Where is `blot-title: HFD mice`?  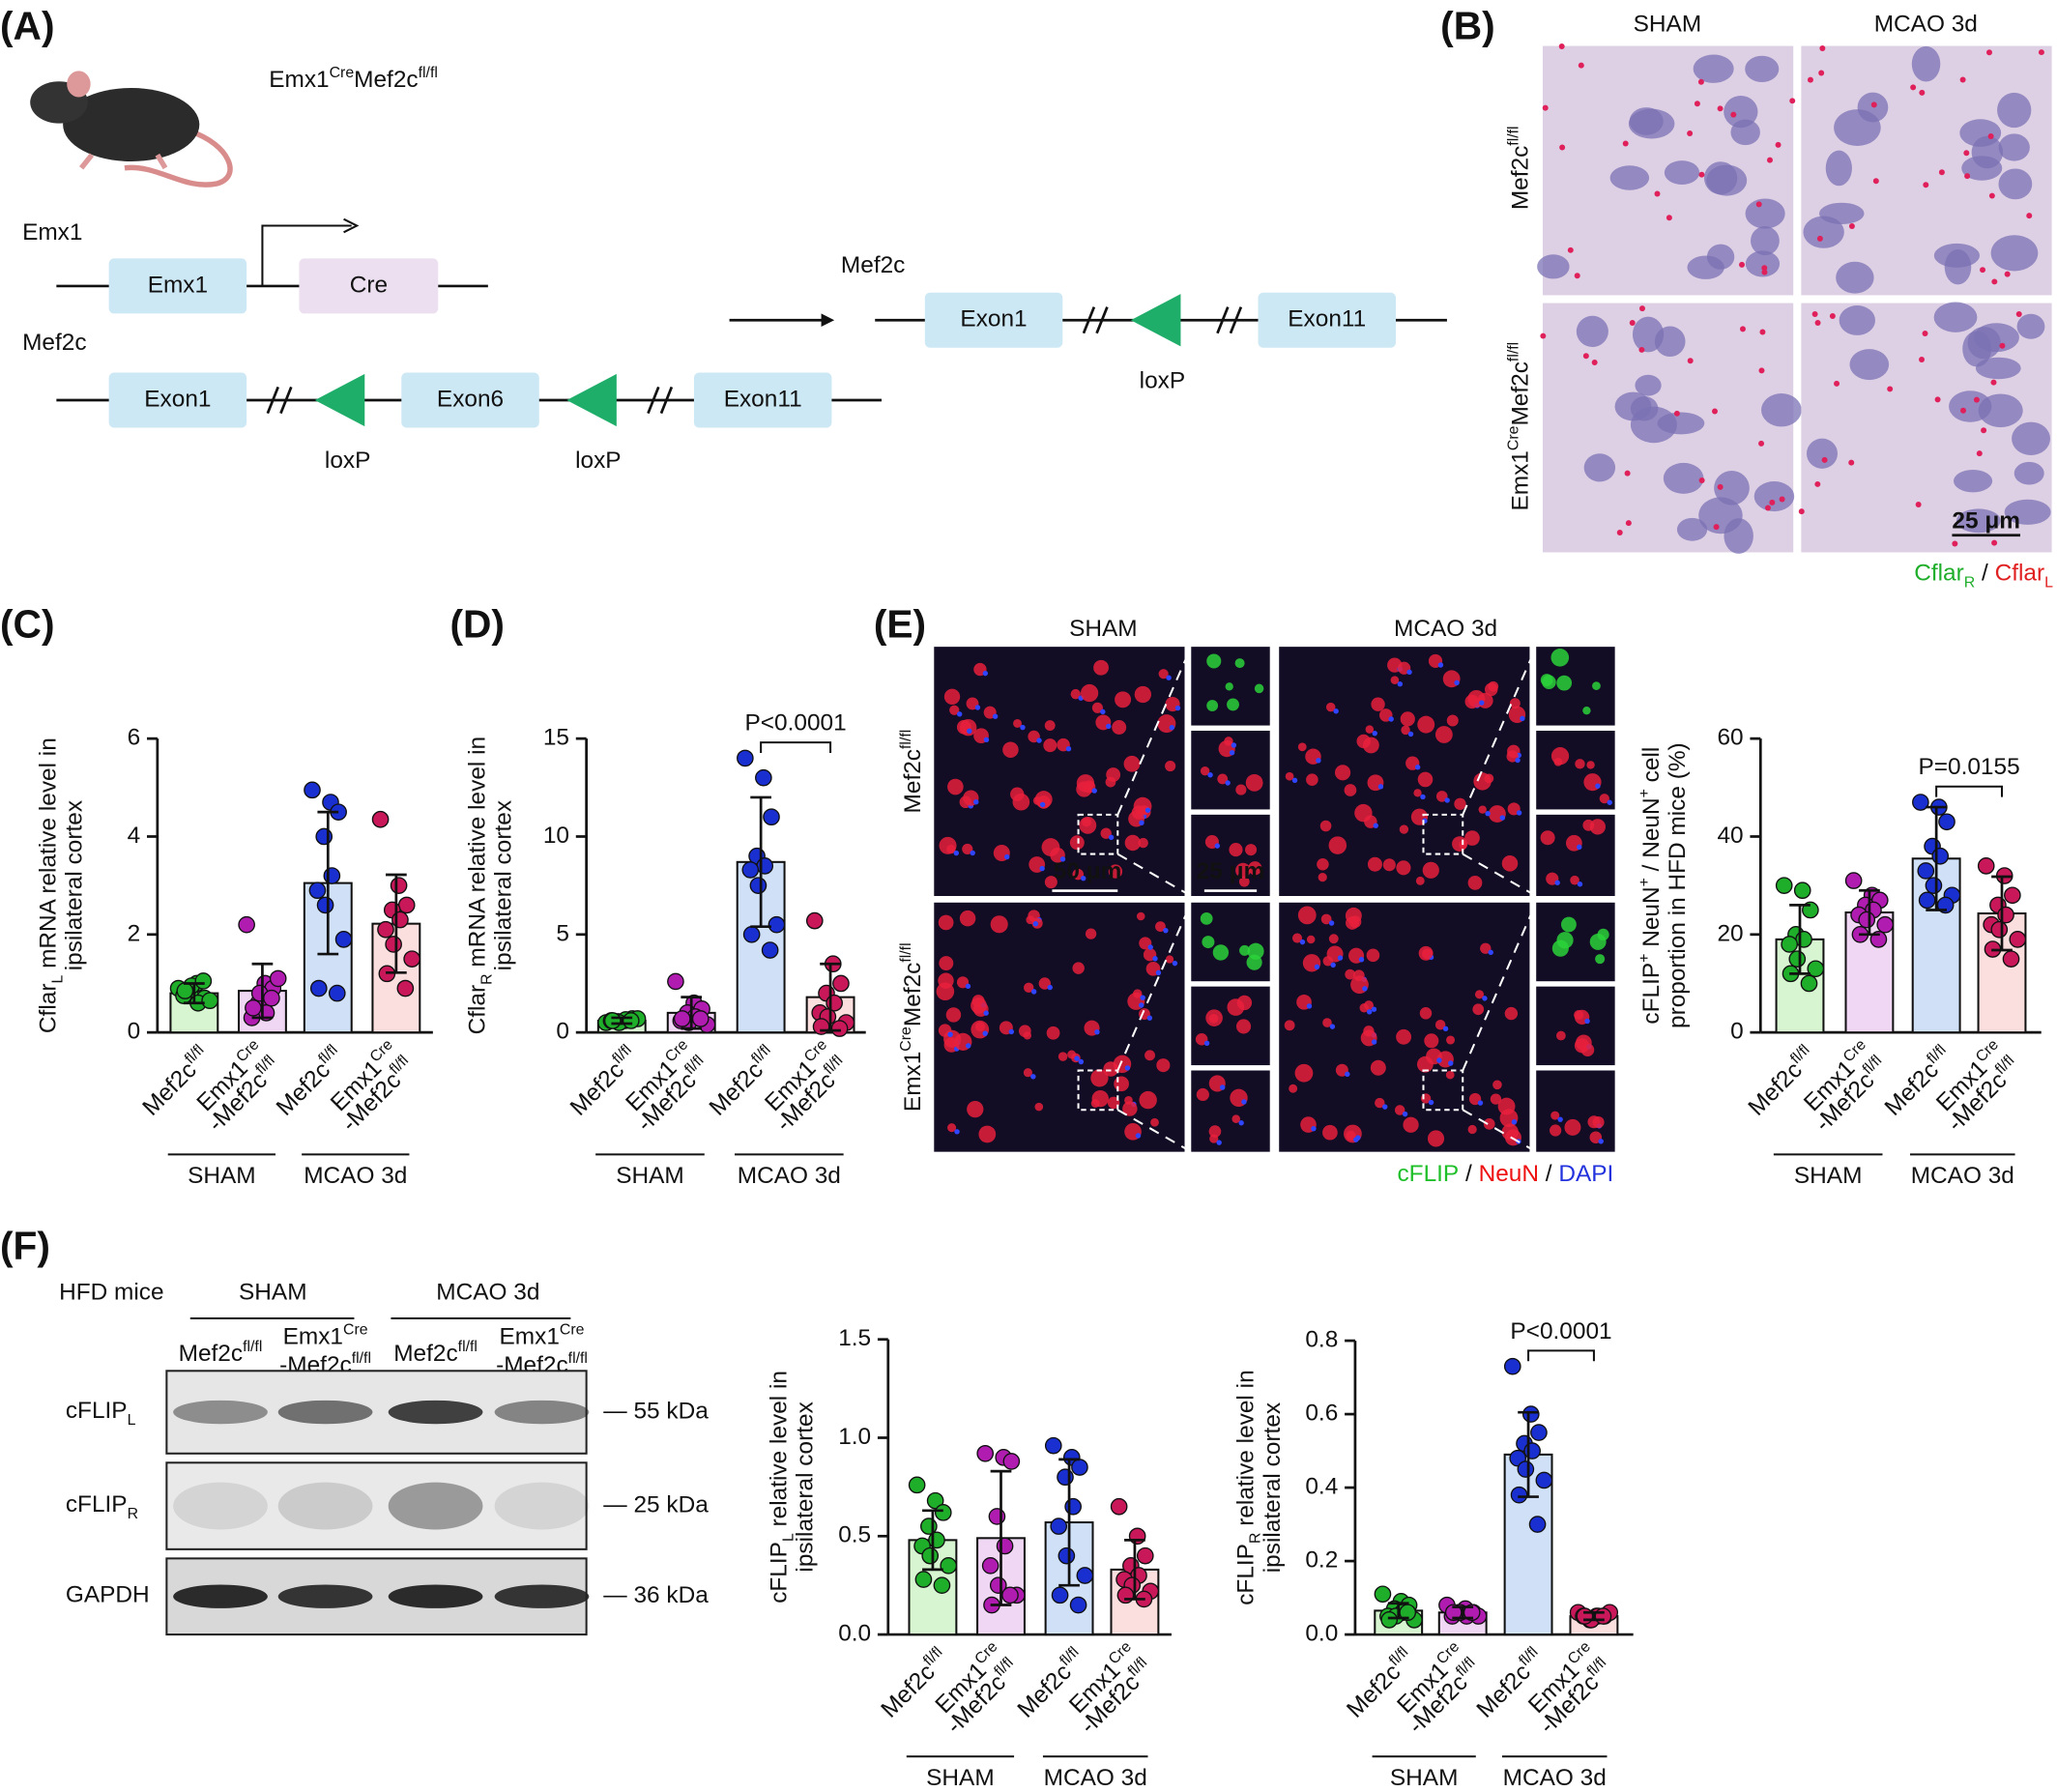
blot-title: HFD mice is located at coordinates (111, 1293).